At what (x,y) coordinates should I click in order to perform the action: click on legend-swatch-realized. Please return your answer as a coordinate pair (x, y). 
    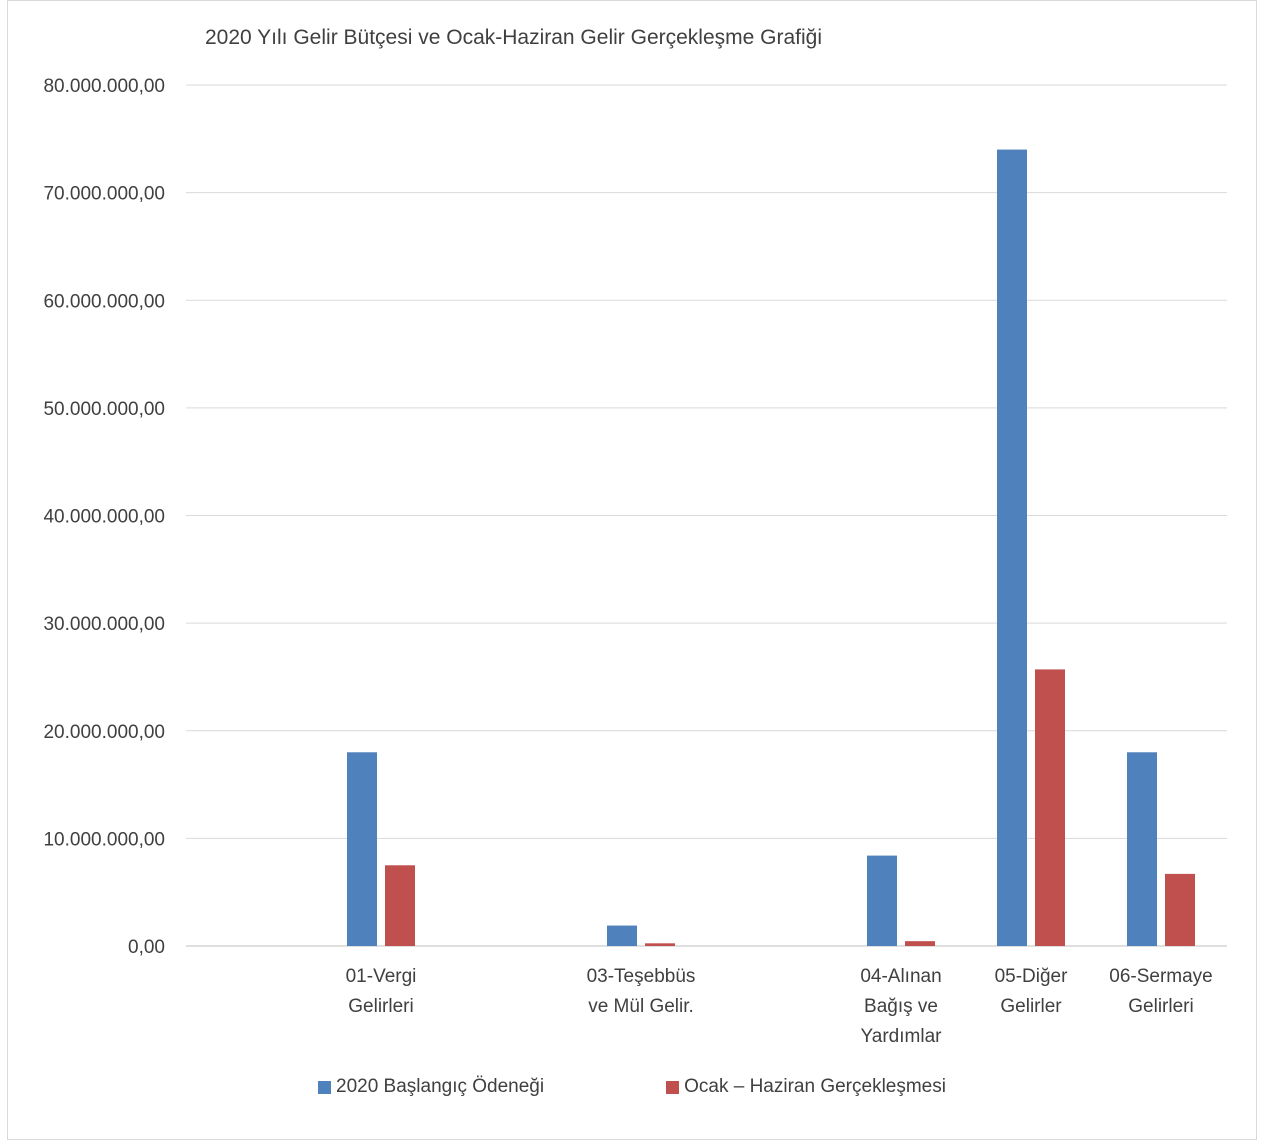
    Looking at the image, I should click on (673, 1087).